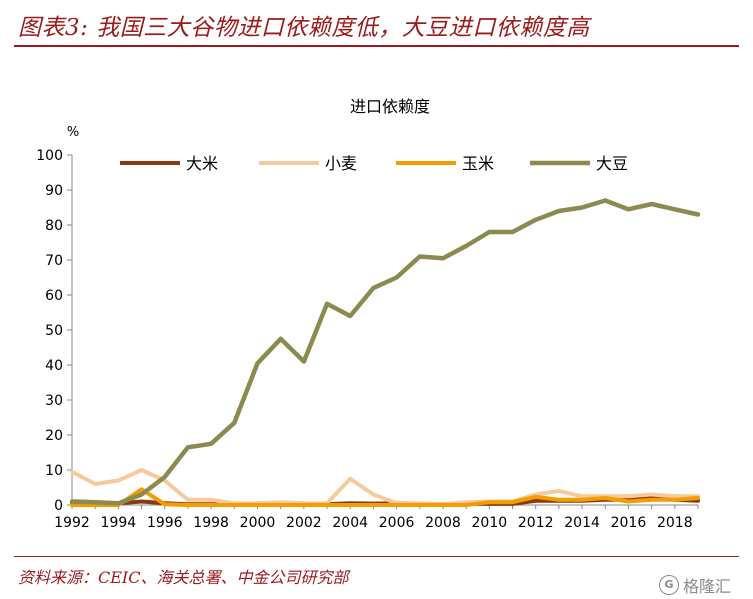  I want to click on watermark: G 格隆汇, so click(694, 585).